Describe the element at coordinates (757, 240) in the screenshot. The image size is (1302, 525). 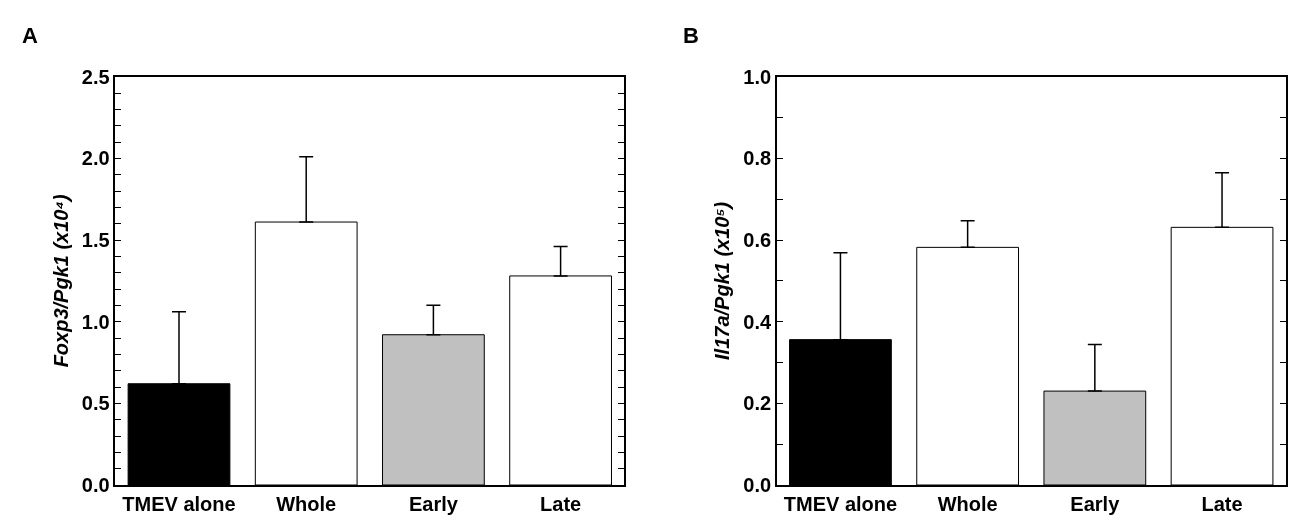
I see `y-tick-label: 0.6` at that location.